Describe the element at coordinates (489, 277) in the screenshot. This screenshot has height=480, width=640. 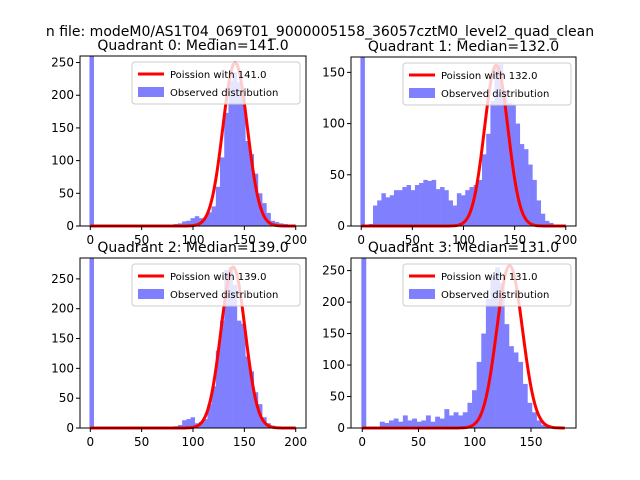
I see `legend-label-poisson: Poission with 131.0` at that location.